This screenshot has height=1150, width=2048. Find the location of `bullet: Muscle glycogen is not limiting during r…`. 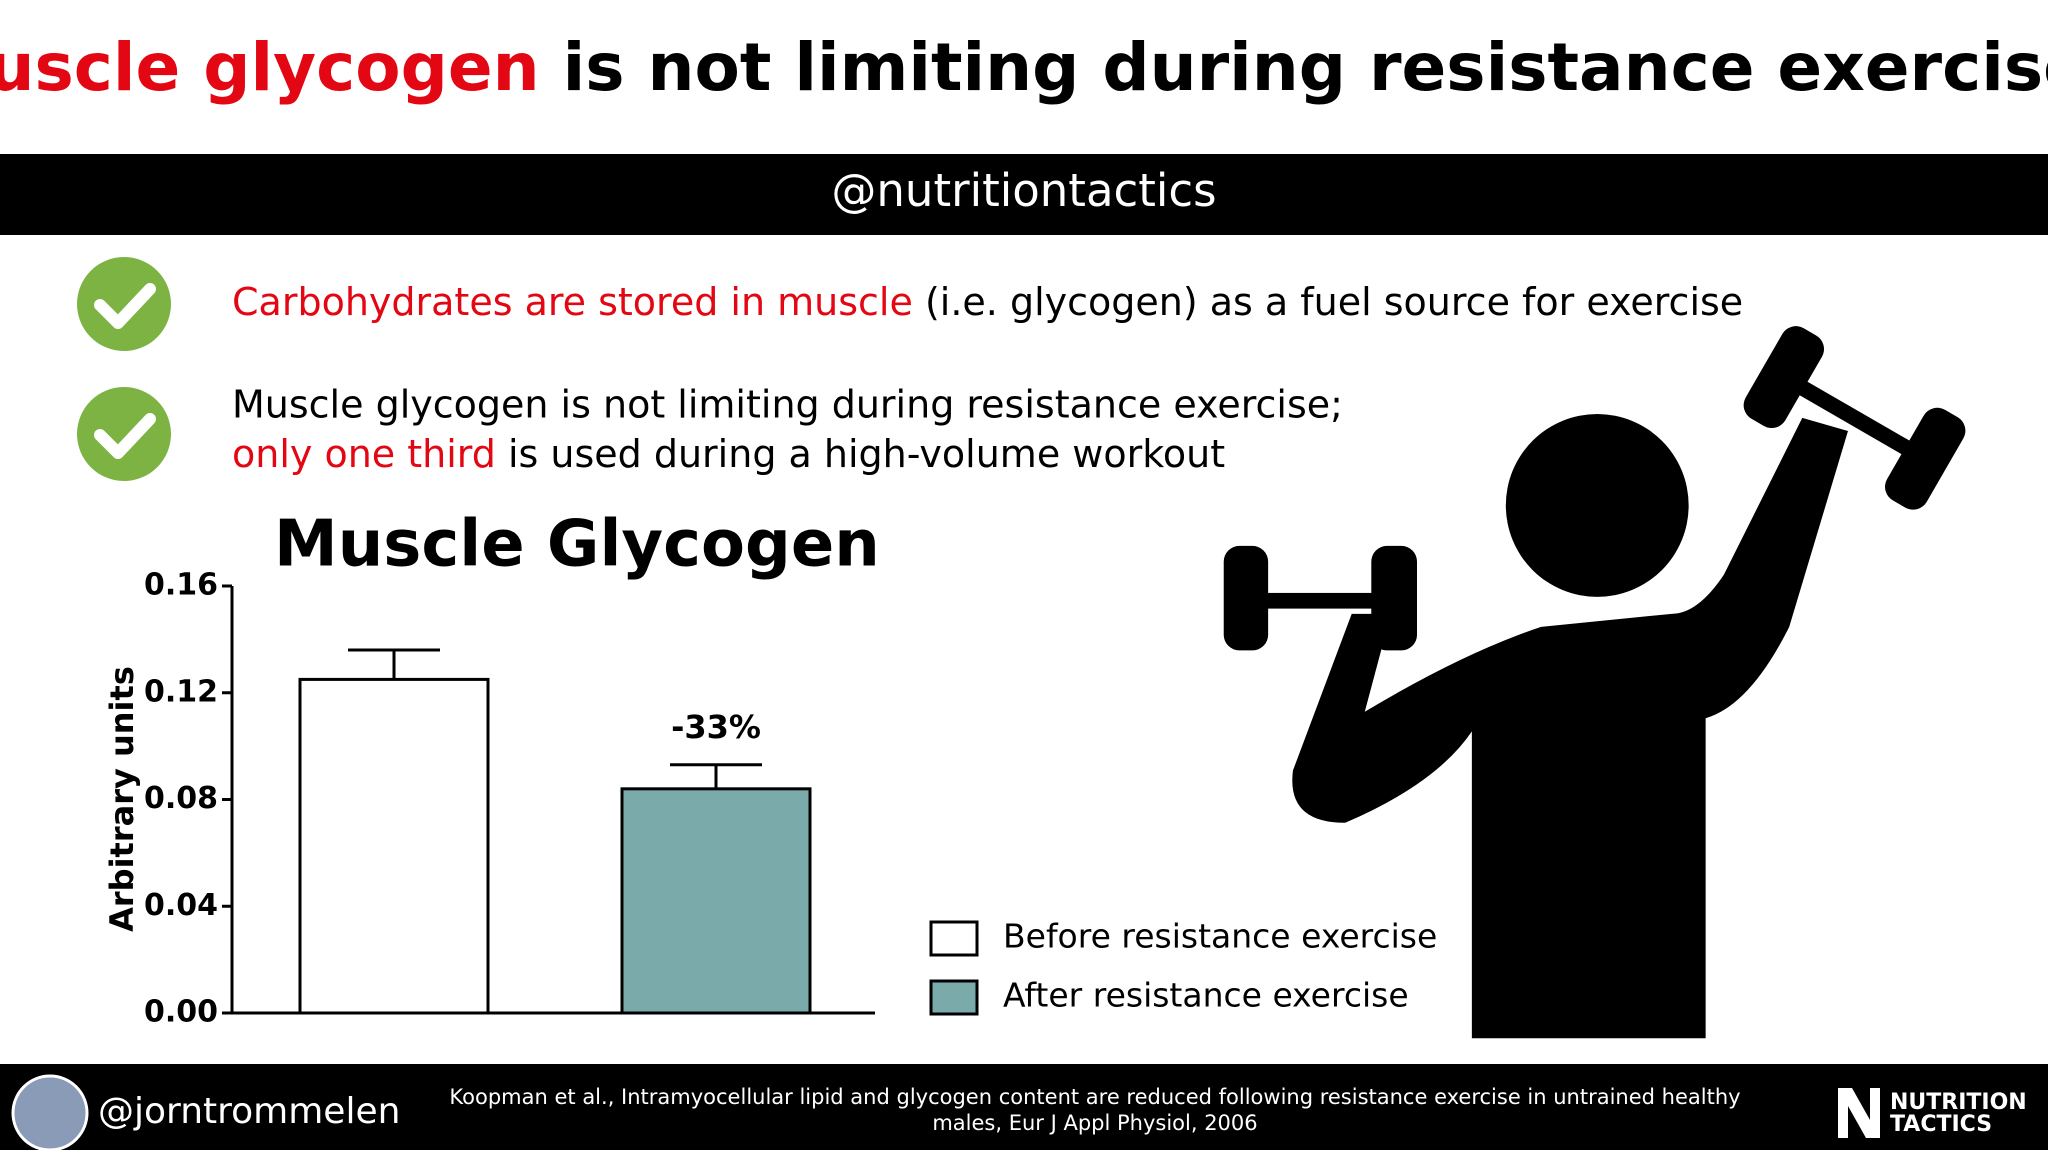

bullet: Muscle glycogen is not limiting during r… is located at coordinates (787, 405).